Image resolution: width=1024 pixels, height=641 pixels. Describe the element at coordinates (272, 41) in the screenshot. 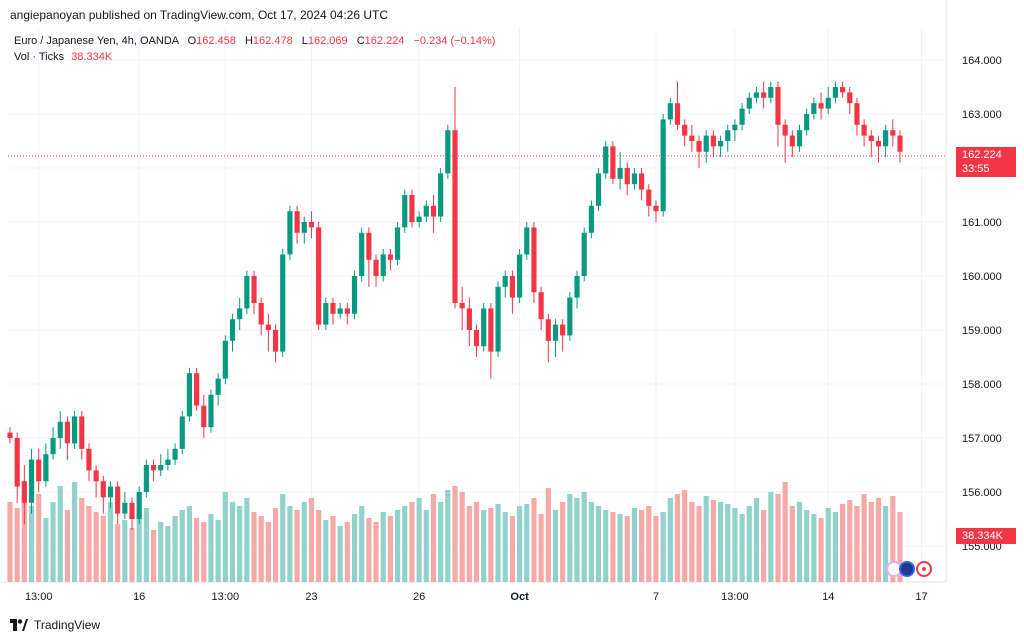

I see `high-value: 162.478` at that location.